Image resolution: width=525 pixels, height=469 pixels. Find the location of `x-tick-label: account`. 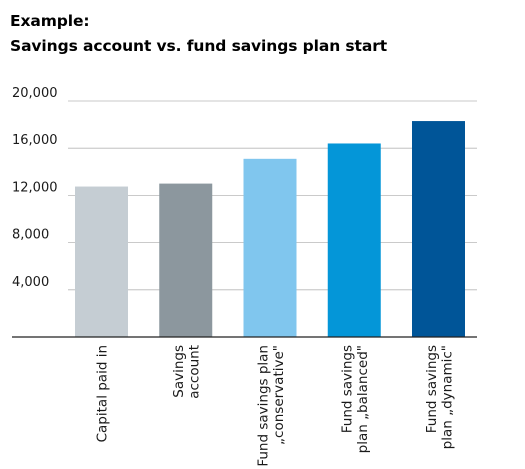

x-tick-label: account is located at coordinates (195, 372).